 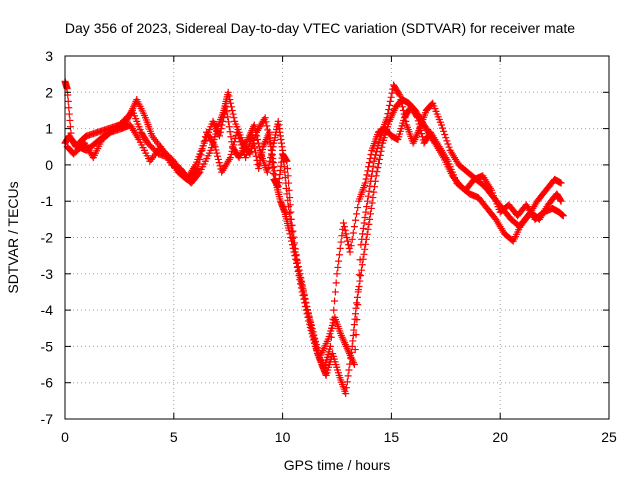 What do you see at coordinates (49, 92) in the screenshot?
I see `y-tick-label: 2` at bounding box center [49, 92].